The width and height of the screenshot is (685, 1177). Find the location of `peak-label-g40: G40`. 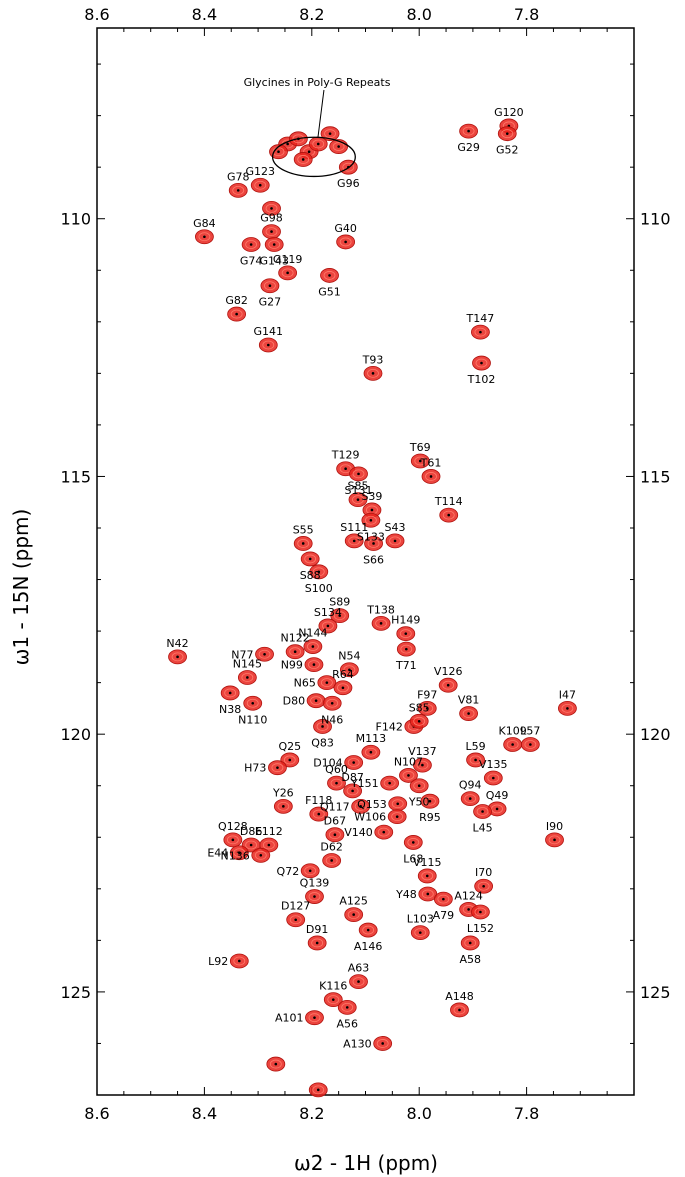

peak-label-g40: G40 is located at coordinates (345, 228).